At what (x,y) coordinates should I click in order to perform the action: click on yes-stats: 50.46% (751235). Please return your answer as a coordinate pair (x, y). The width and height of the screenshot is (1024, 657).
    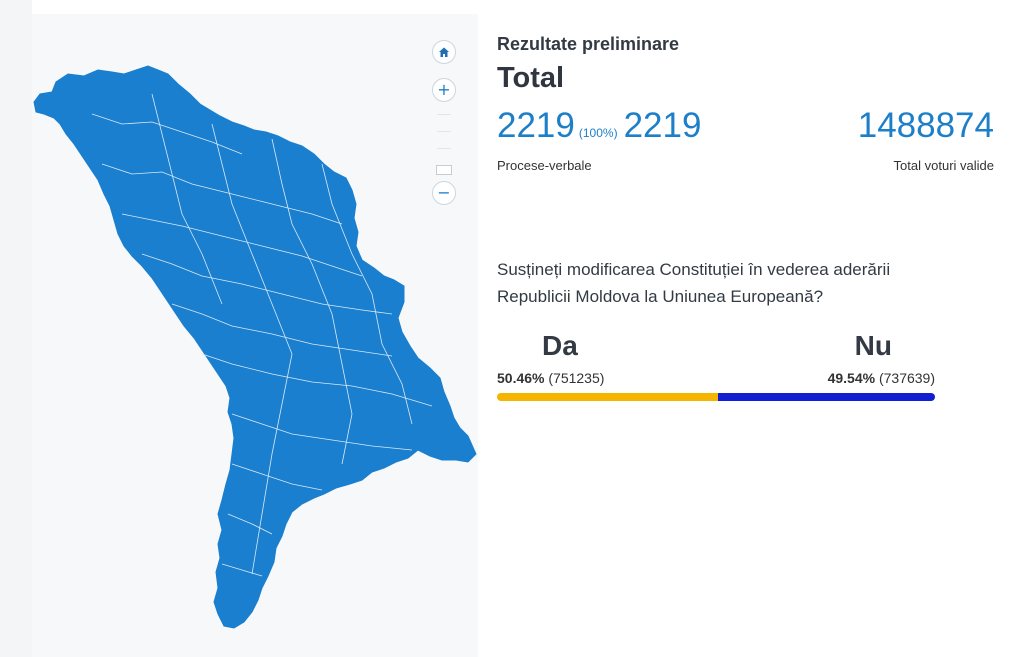
    Looking at the image, I should click on (550, 378).